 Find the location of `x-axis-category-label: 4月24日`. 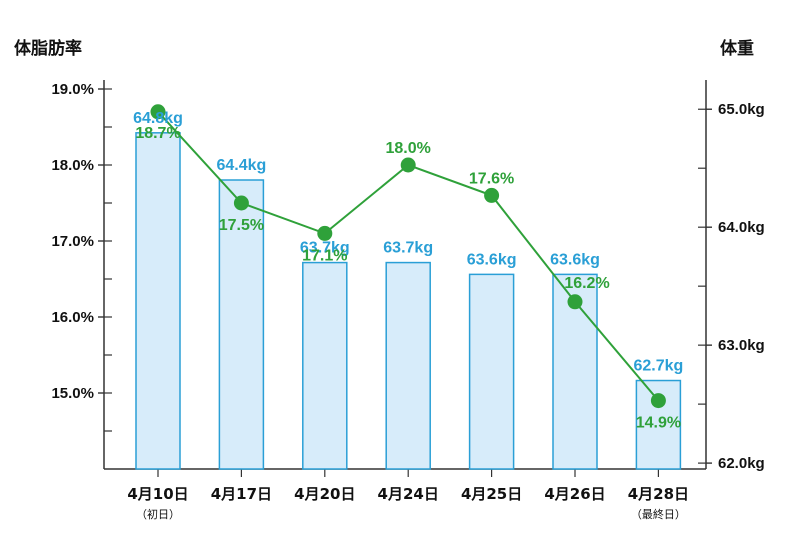

x-axis-category-label: 4月24日 is located at coordinates (408, 494).